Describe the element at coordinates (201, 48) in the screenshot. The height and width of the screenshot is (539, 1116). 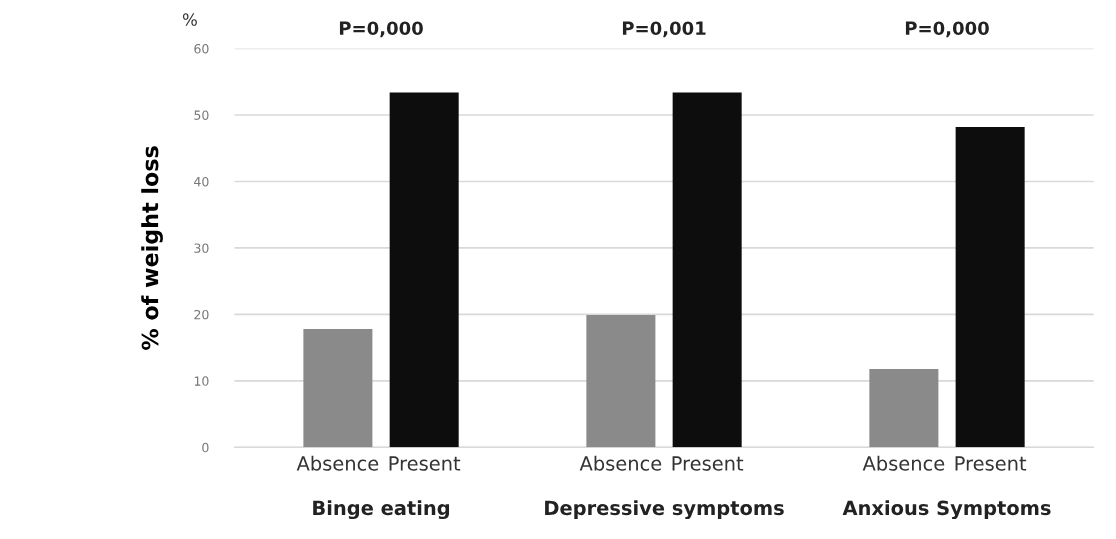
I see `y-tick-label: 60` at that location.